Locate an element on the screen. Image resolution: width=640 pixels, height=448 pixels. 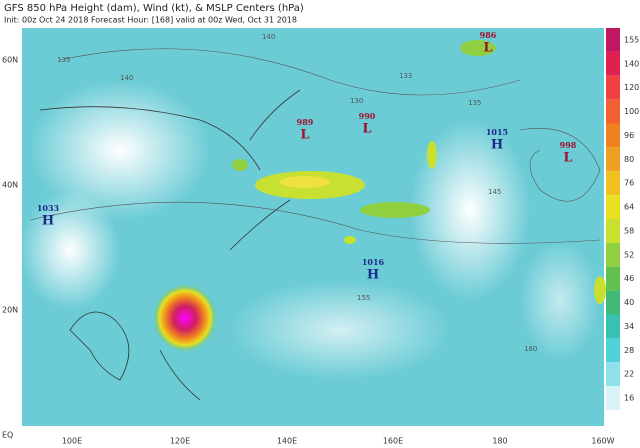
colorbar-label: 120 is located at coordinates (631, 87).